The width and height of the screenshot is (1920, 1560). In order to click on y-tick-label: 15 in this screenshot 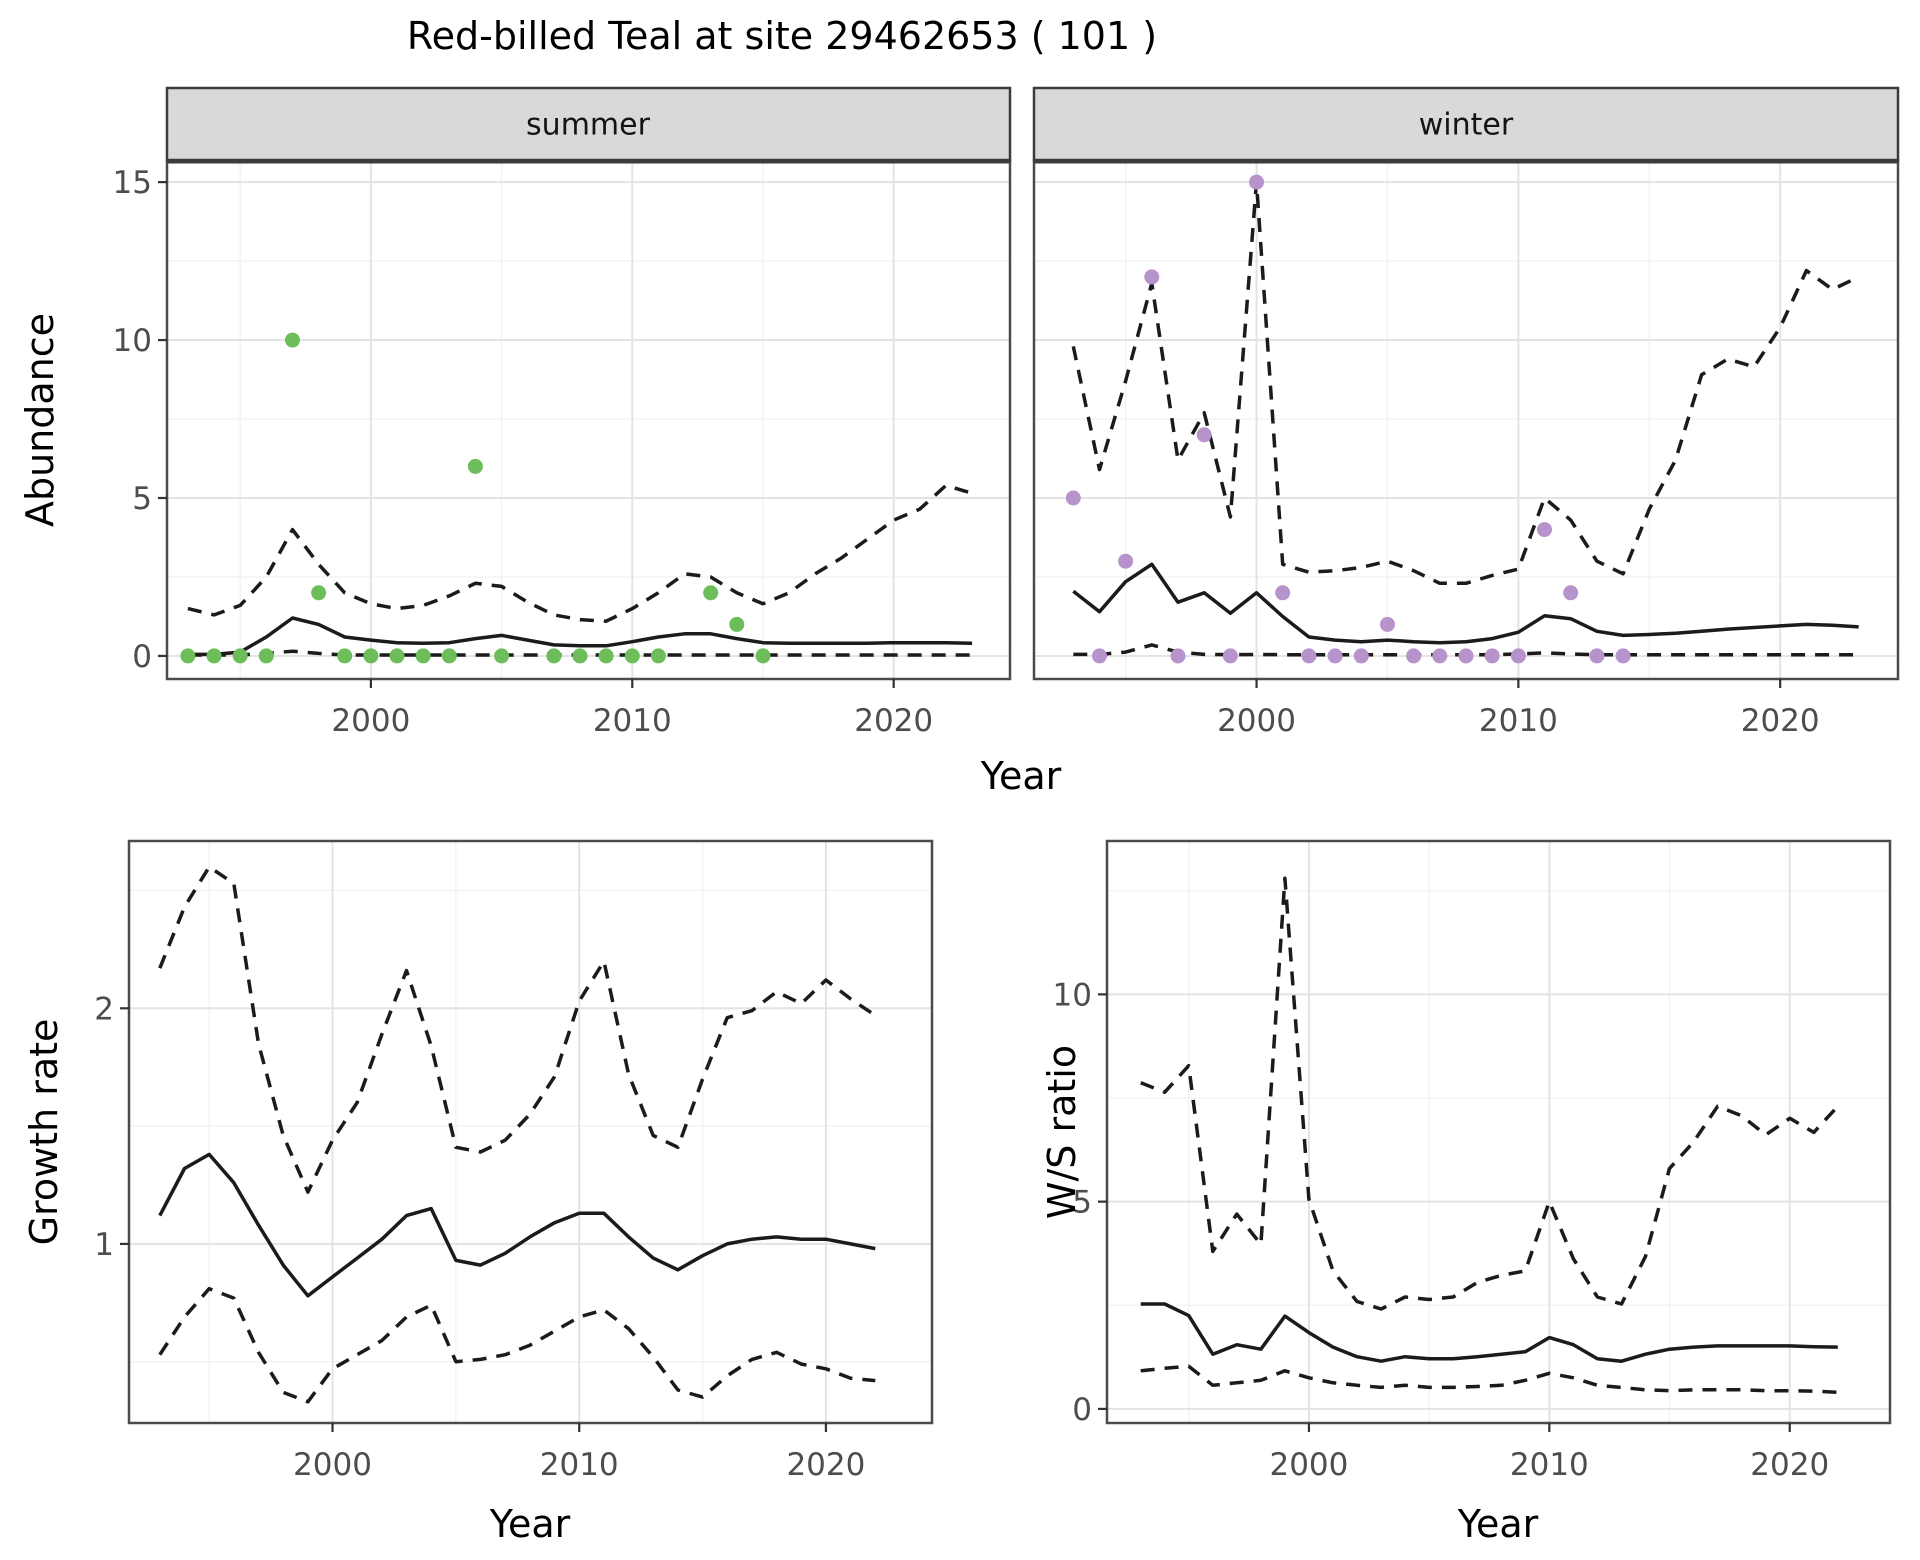, I will do `click(132, 183)`.